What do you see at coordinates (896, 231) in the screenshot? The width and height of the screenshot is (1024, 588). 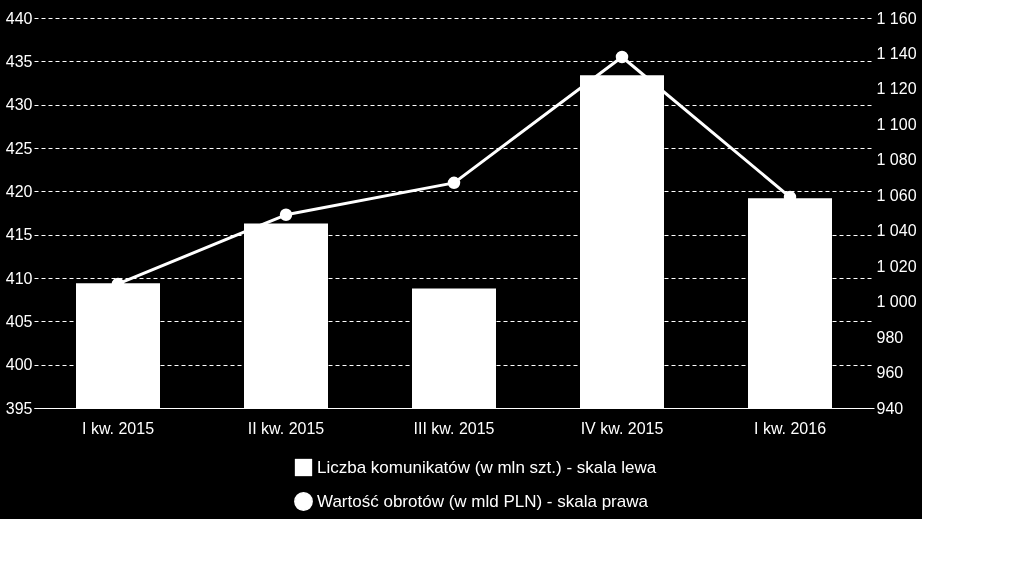 I see `y2-tick-label: 1 040` at bounding box center [896, 231].